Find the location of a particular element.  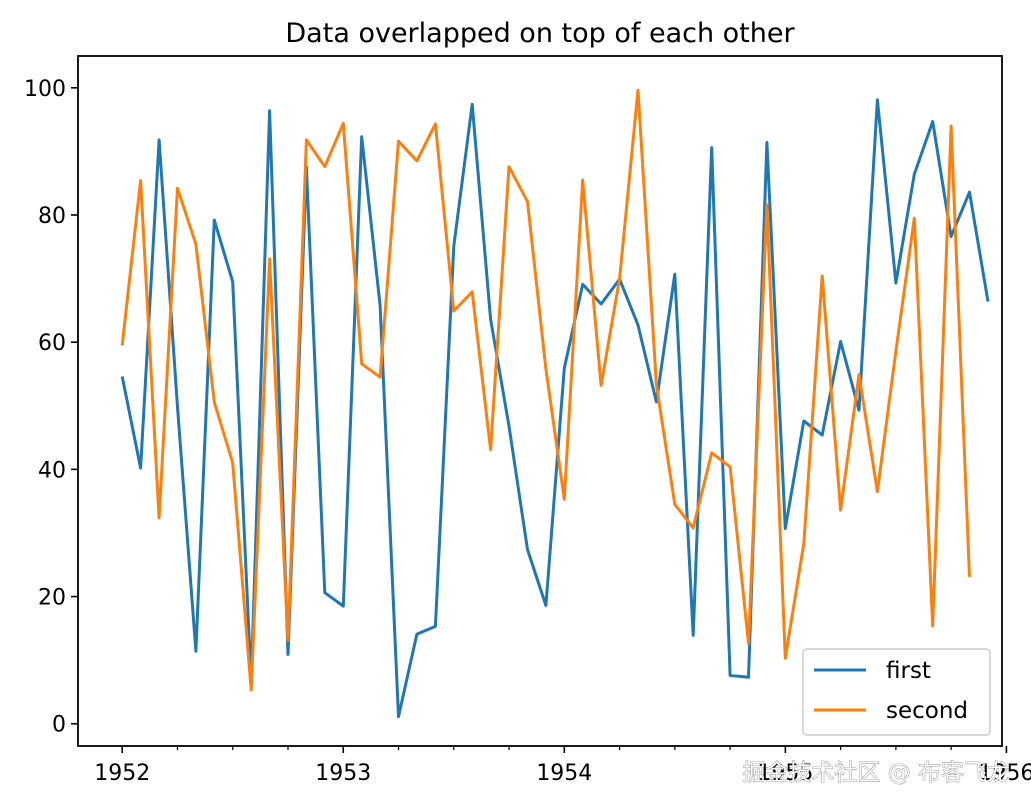

x-tick-label: 1954 is located at coordinates (564, 773).